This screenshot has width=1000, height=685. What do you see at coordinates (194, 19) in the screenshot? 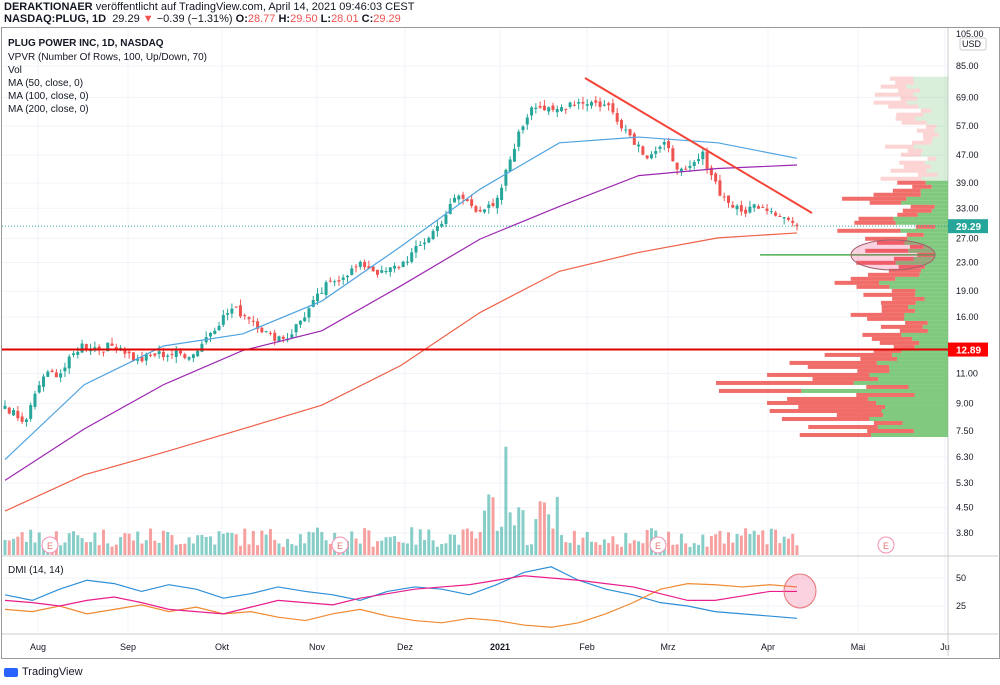
I see `price-change: −0.39 (−1.31%)` at bounding box center [194, 19].